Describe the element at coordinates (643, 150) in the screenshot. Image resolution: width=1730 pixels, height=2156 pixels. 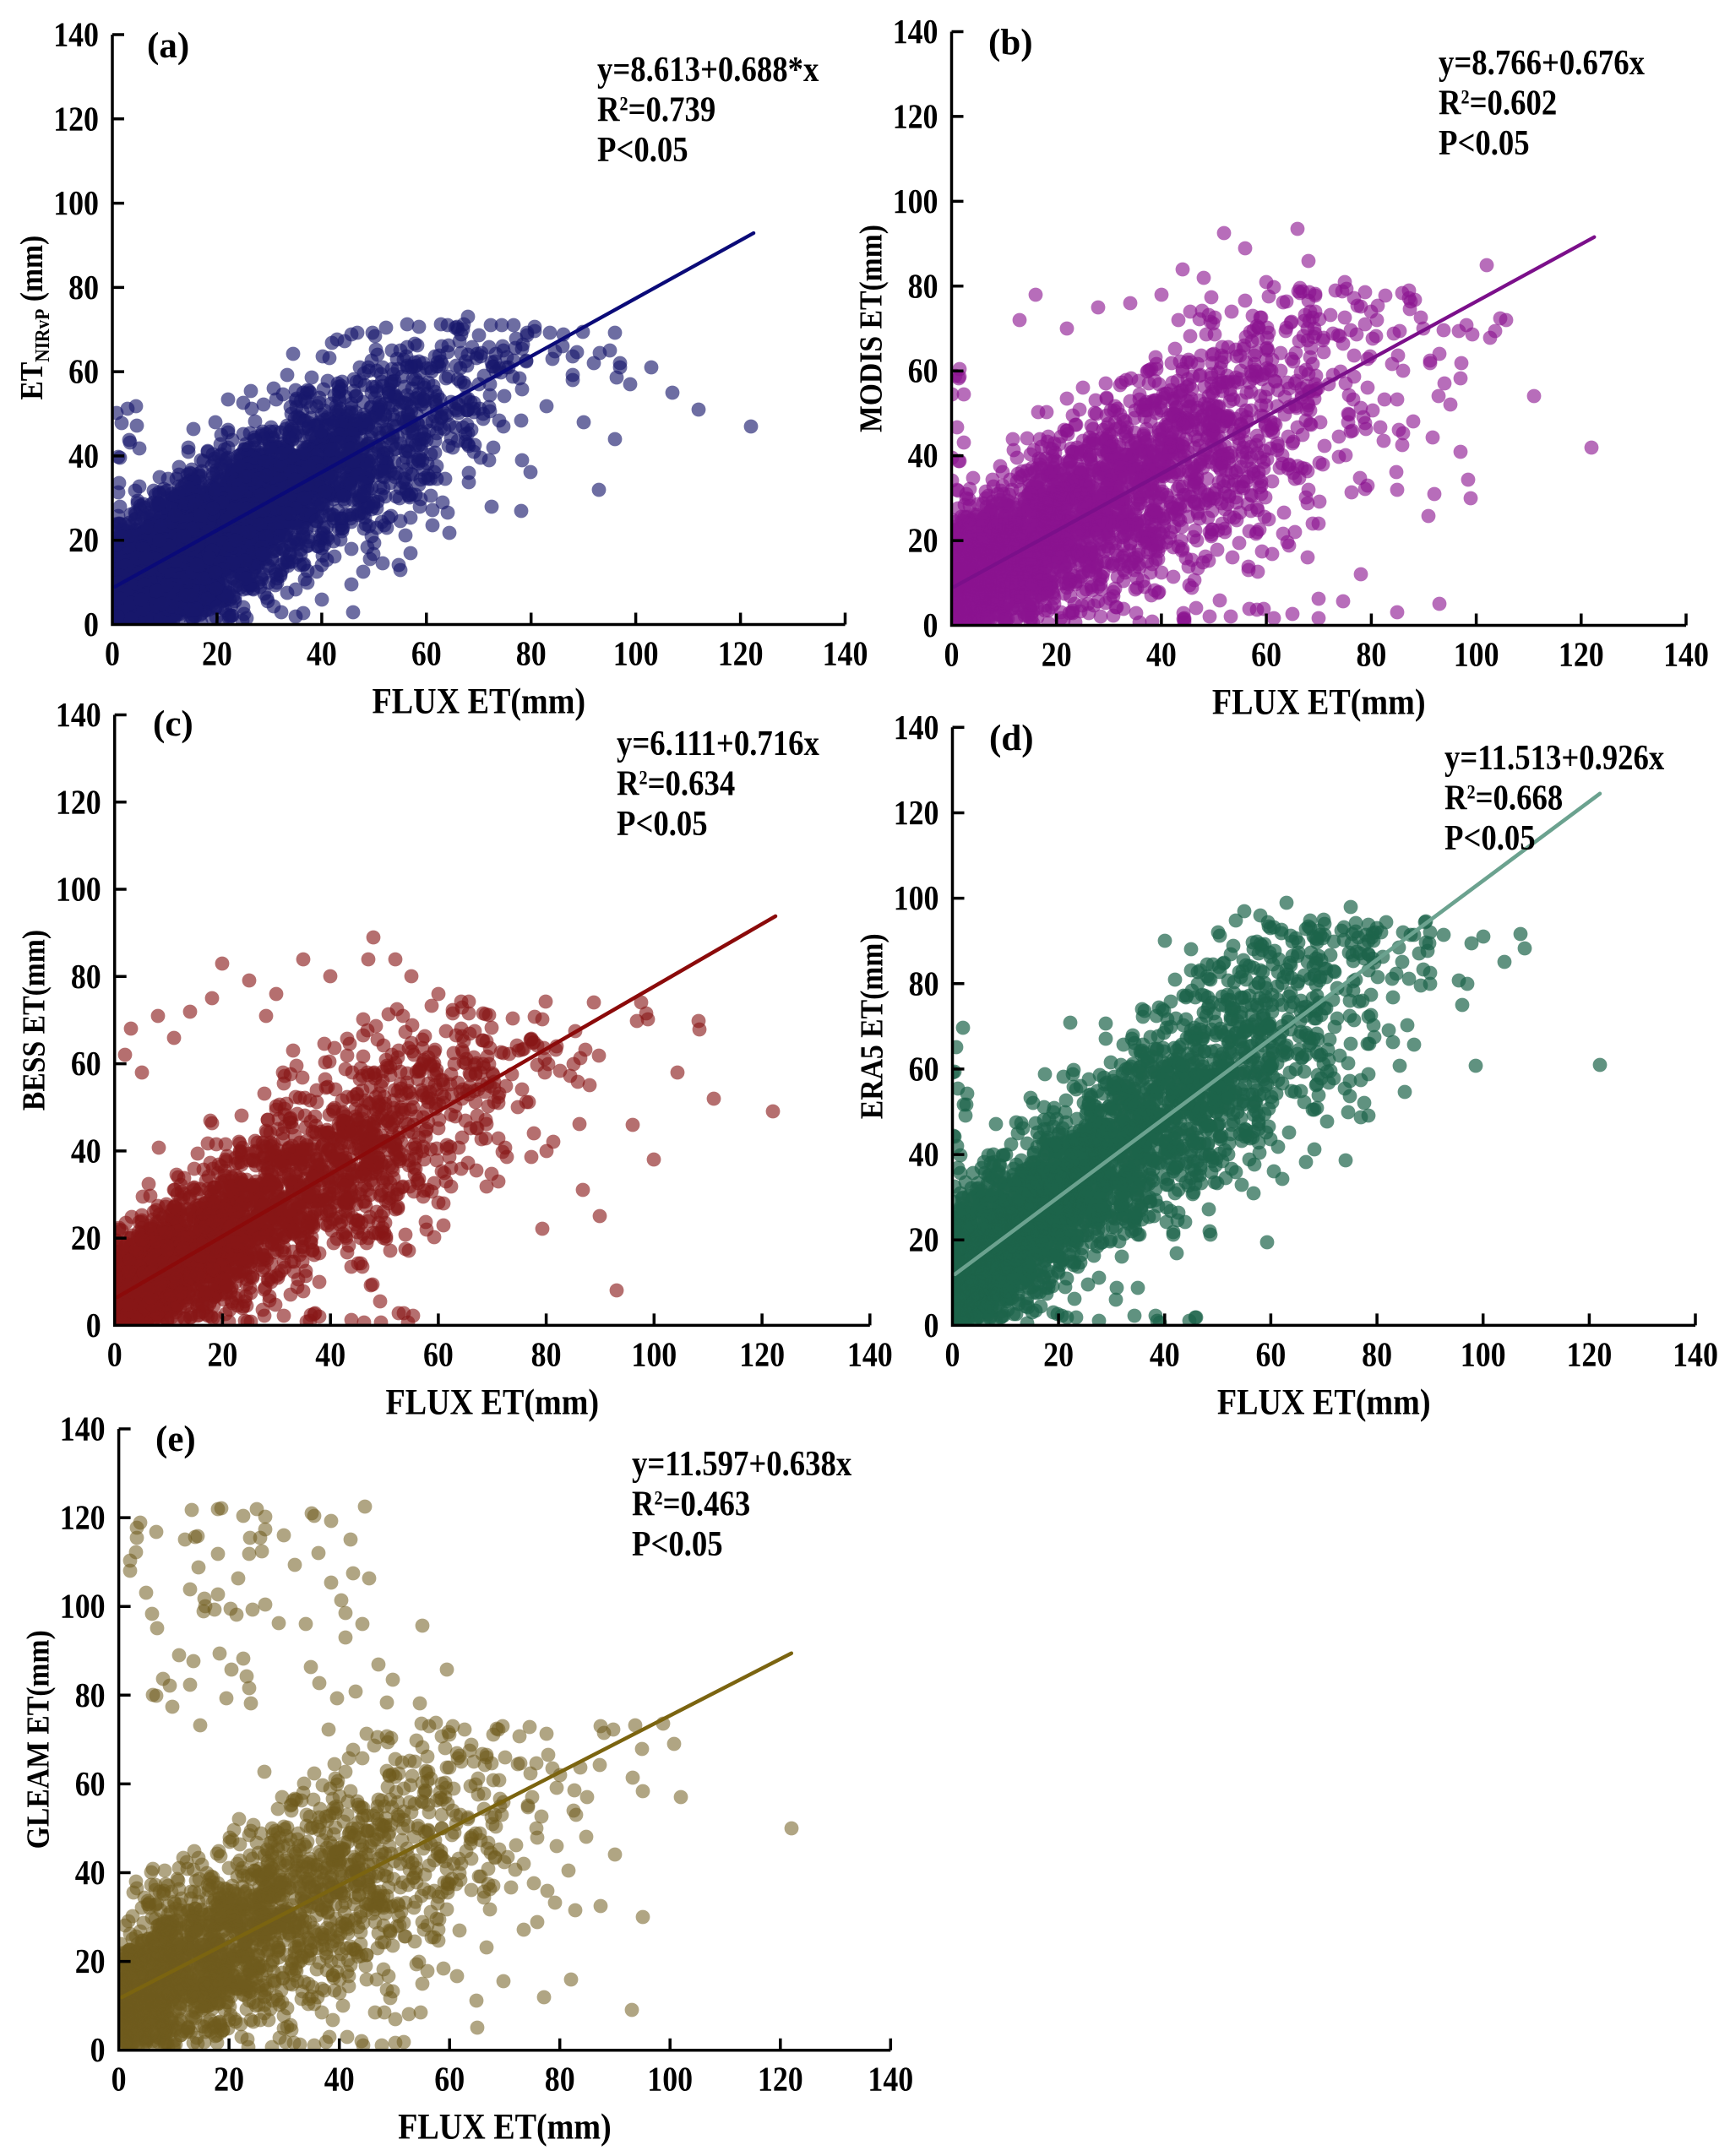
I see `svg-text: P<0.05` at that location.